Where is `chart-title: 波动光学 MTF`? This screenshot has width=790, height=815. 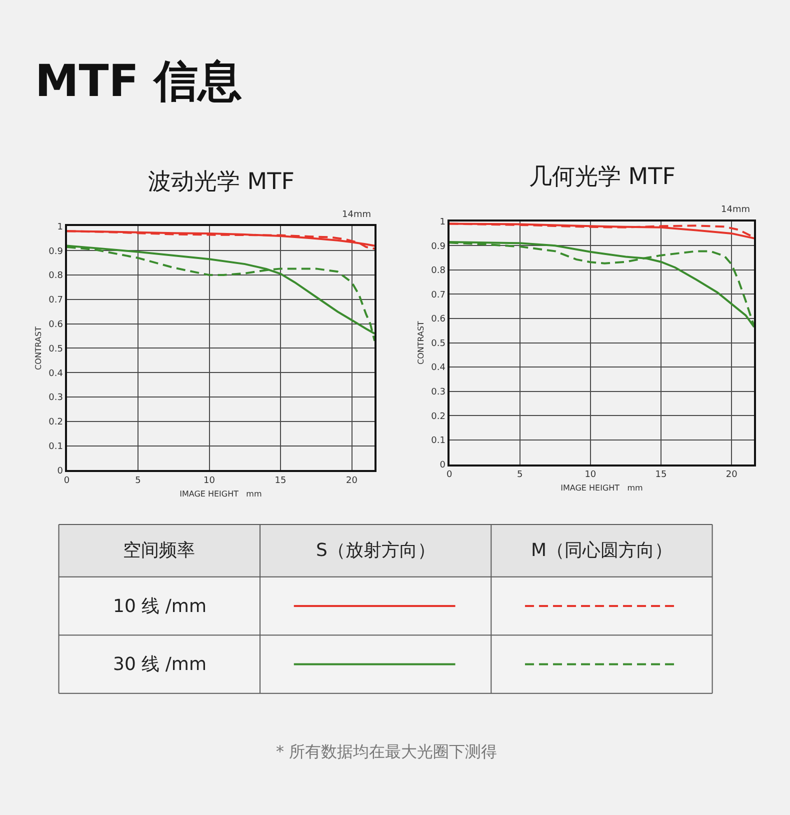 chart-title: 波动光学 MTF is located at coordinates (221, 182).